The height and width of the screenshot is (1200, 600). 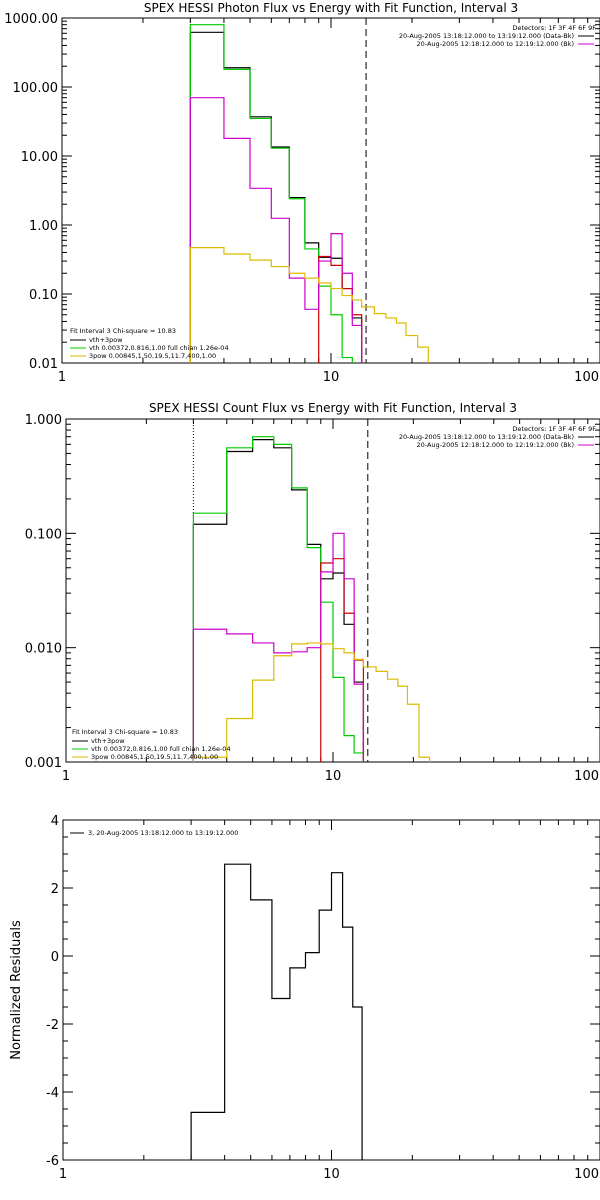 What do you see at coordinates (586, 377) in the screenshot?
I see `photon-x-tick-label: 100` at bounding box center [586, 377].